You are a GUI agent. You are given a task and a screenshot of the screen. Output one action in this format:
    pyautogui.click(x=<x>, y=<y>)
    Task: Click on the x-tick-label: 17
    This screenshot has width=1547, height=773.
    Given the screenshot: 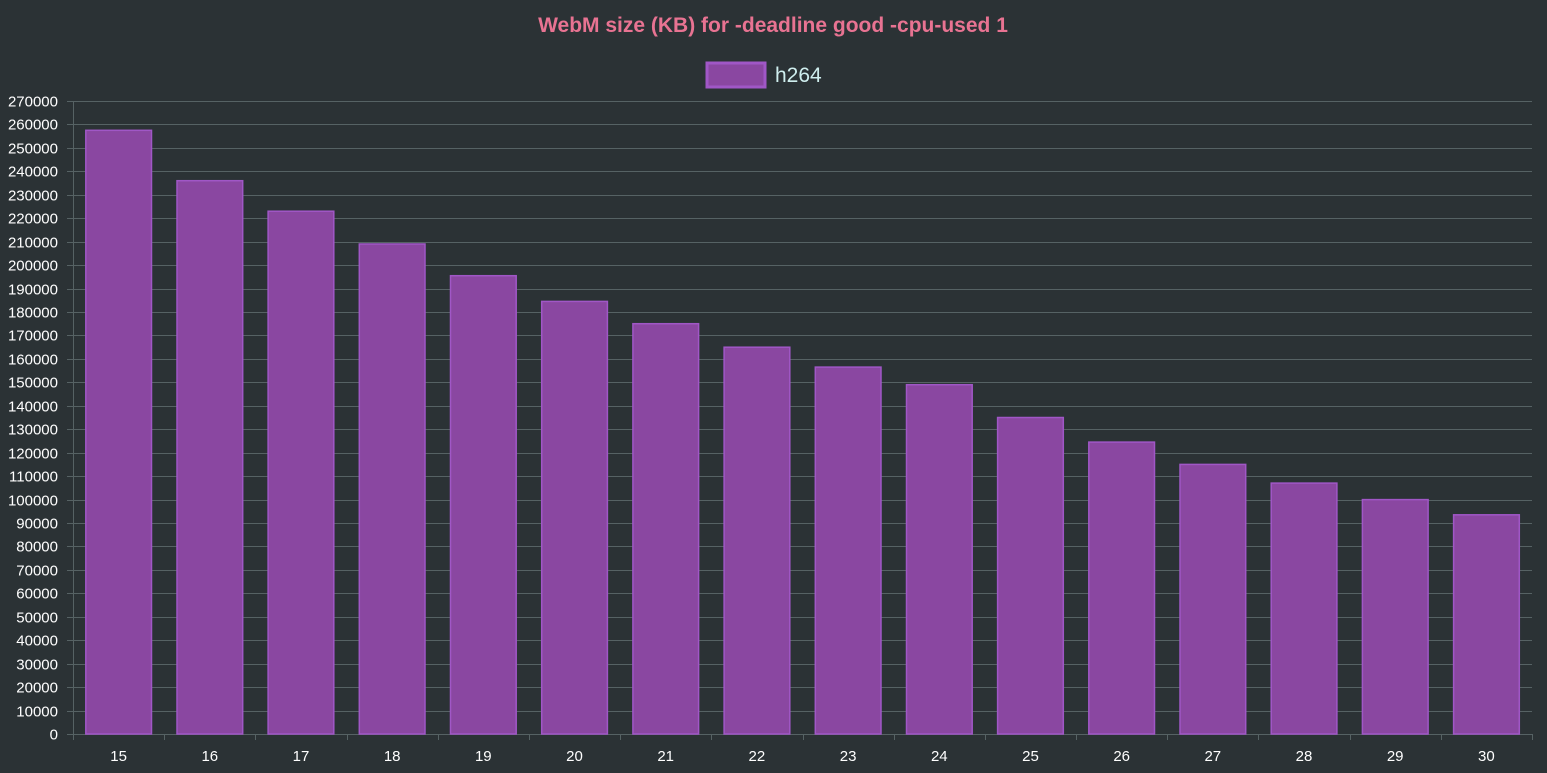 What is the action you would take?
    pyautogui.click(x=301, y=756)
    